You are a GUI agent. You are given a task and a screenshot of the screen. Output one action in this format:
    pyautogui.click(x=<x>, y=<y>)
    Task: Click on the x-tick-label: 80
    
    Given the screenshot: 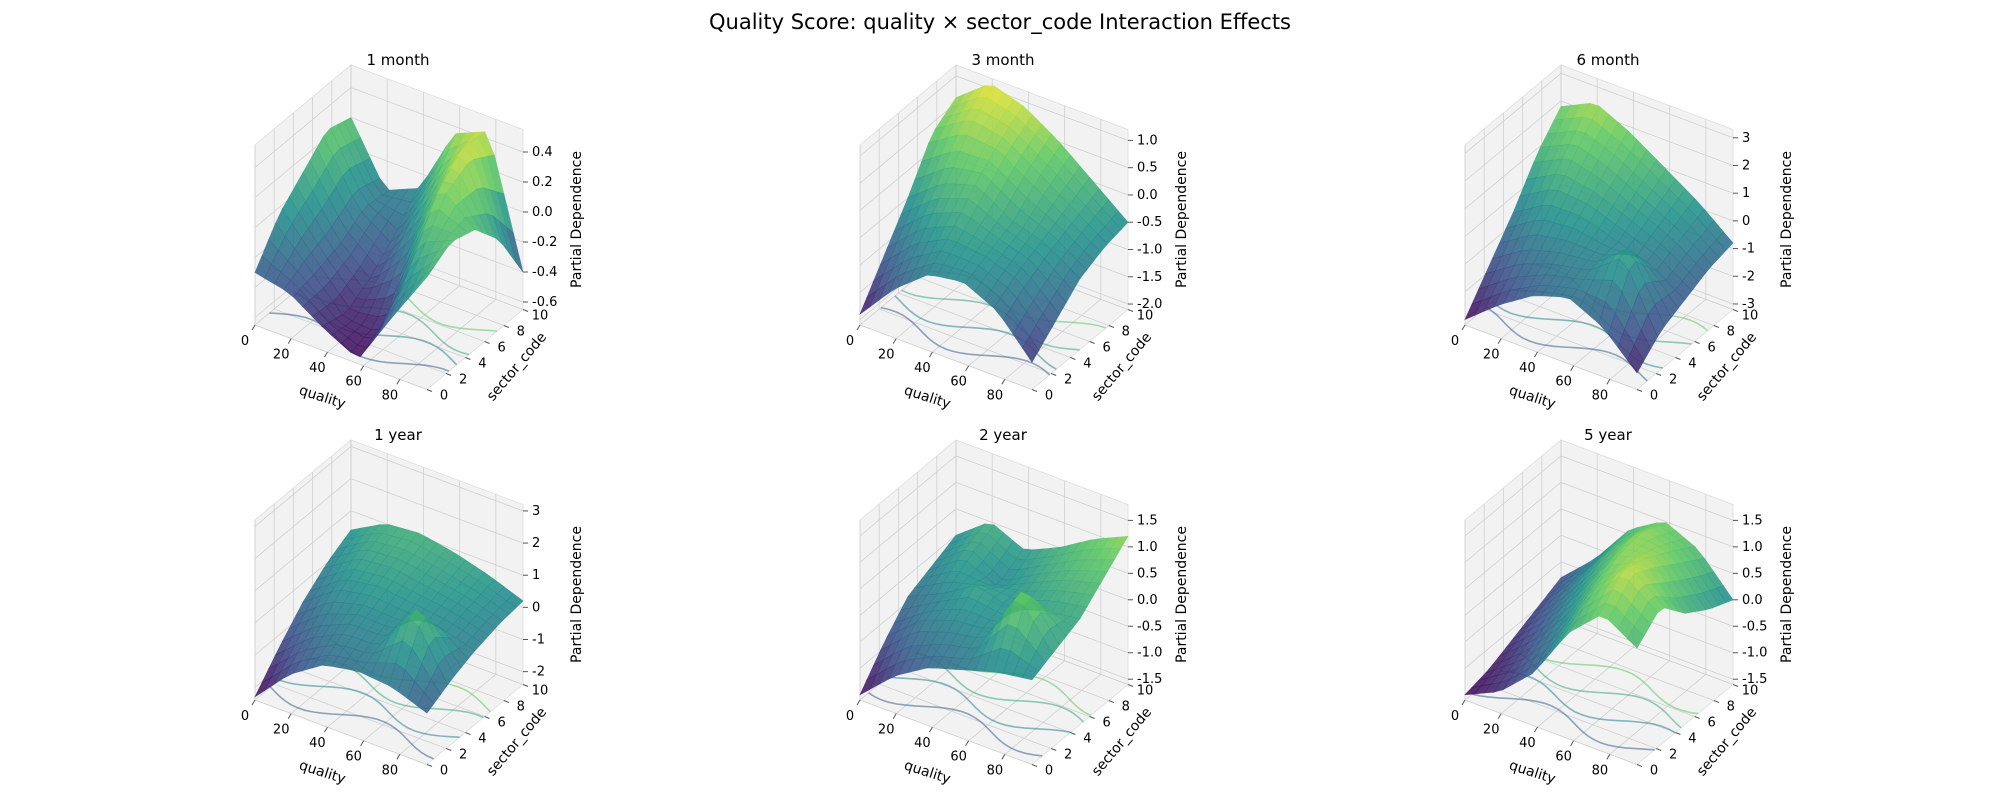 What is the action you would take?
    pyautogui.click(x=1600, y=770)
    